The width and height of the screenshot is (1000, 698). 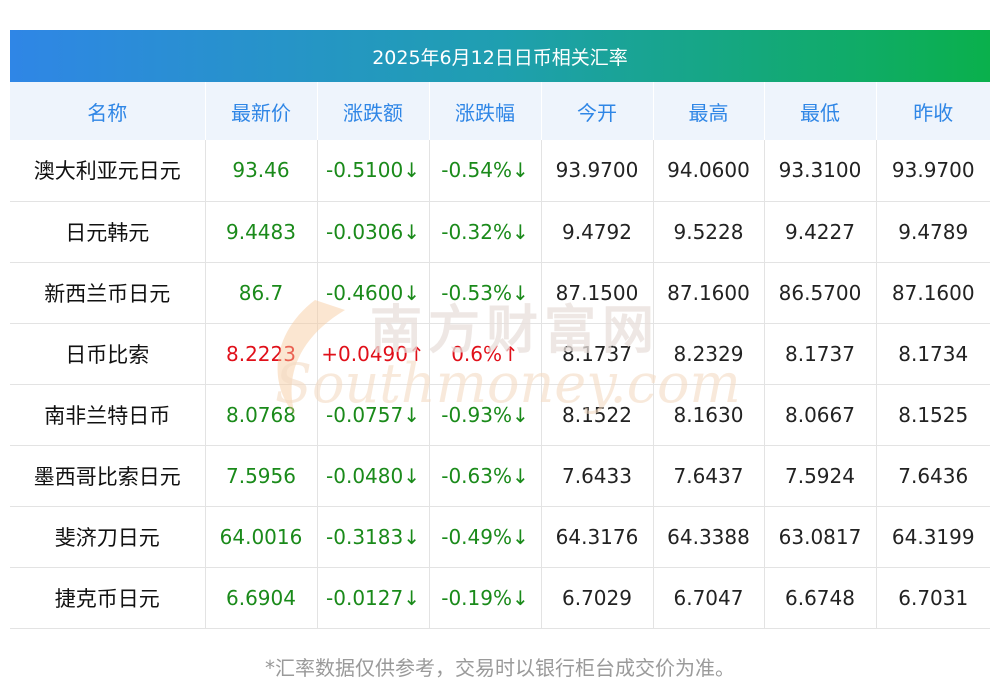 What do you see at coordinates (933, 354) in the screenshot?
I see `cell-prev: 8.1734` at bounding box center [933, 354].